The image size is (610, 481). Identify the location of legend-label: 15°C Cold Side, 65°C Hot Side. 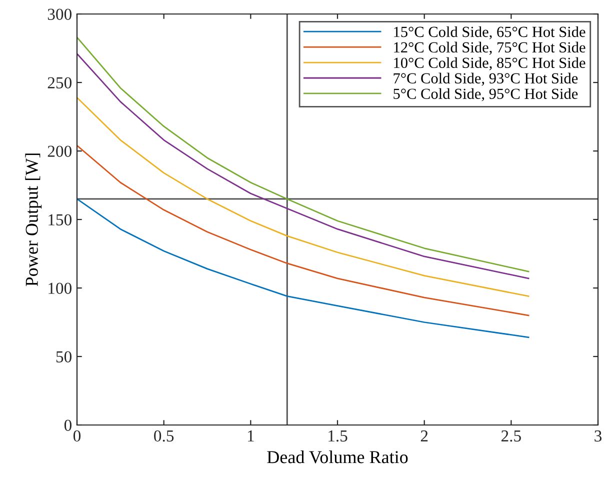
(490, 33).